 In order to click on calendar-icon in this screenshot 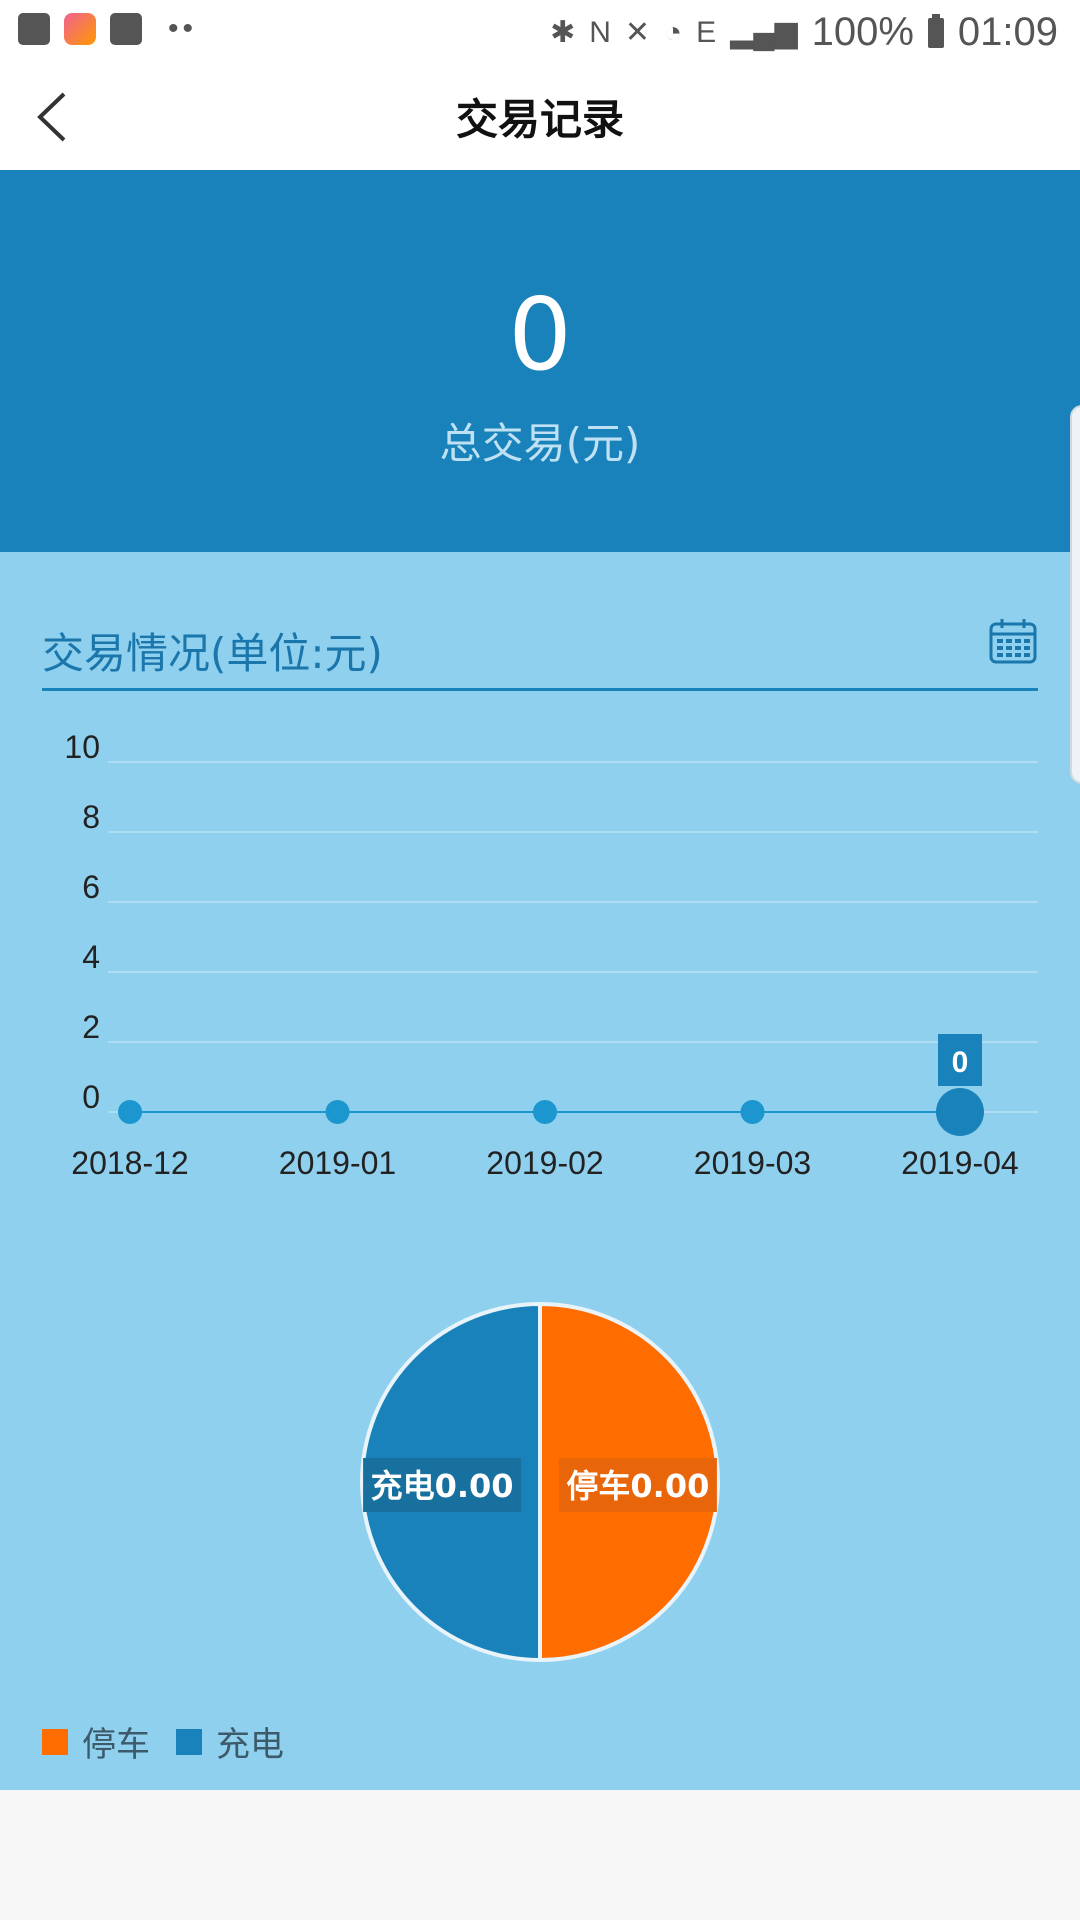, I will do `click(1013, 641)`.